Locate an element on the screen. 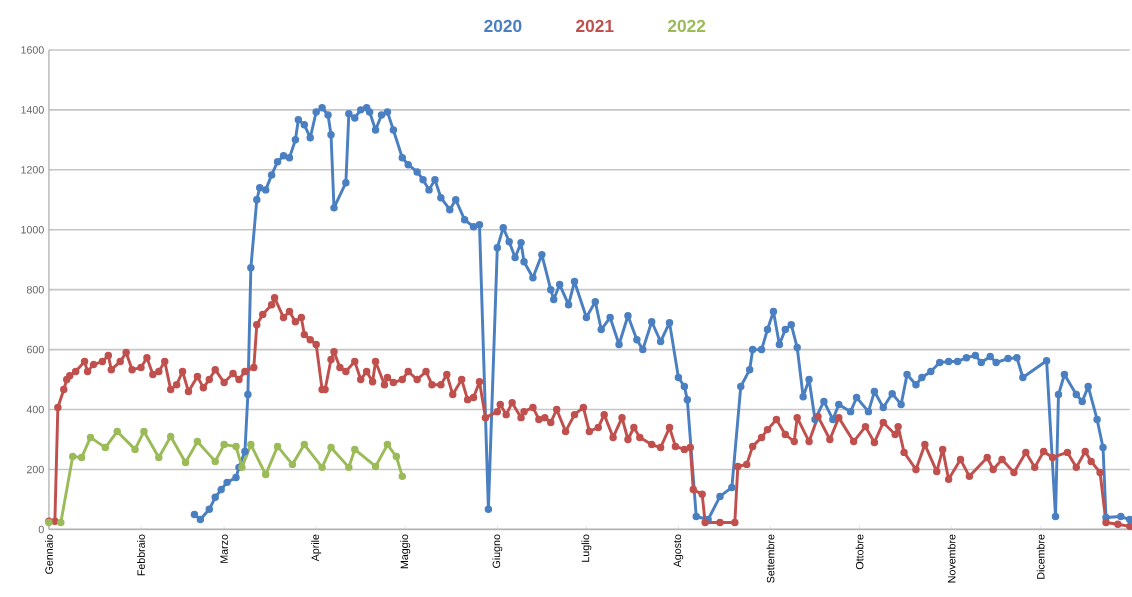 This screenshot has width=1132, height=597. x-tick-label: Maggio is located at coordinates (405, 551).